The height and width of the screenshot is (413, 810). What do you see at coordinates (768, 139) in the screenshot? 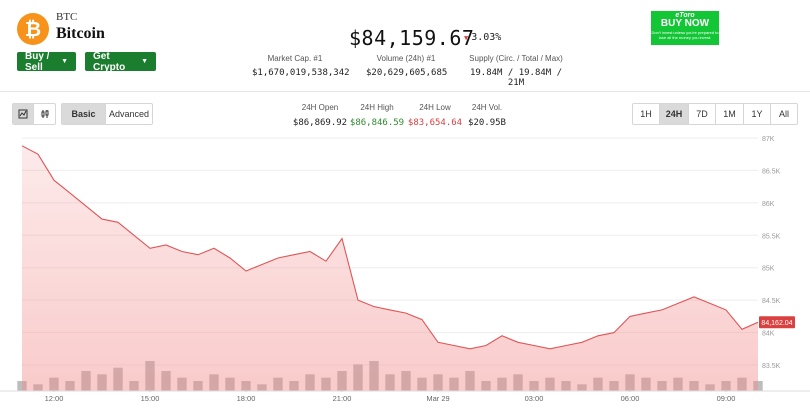
I see `y-tick-label: 87K` at bounding box center [768, 139].